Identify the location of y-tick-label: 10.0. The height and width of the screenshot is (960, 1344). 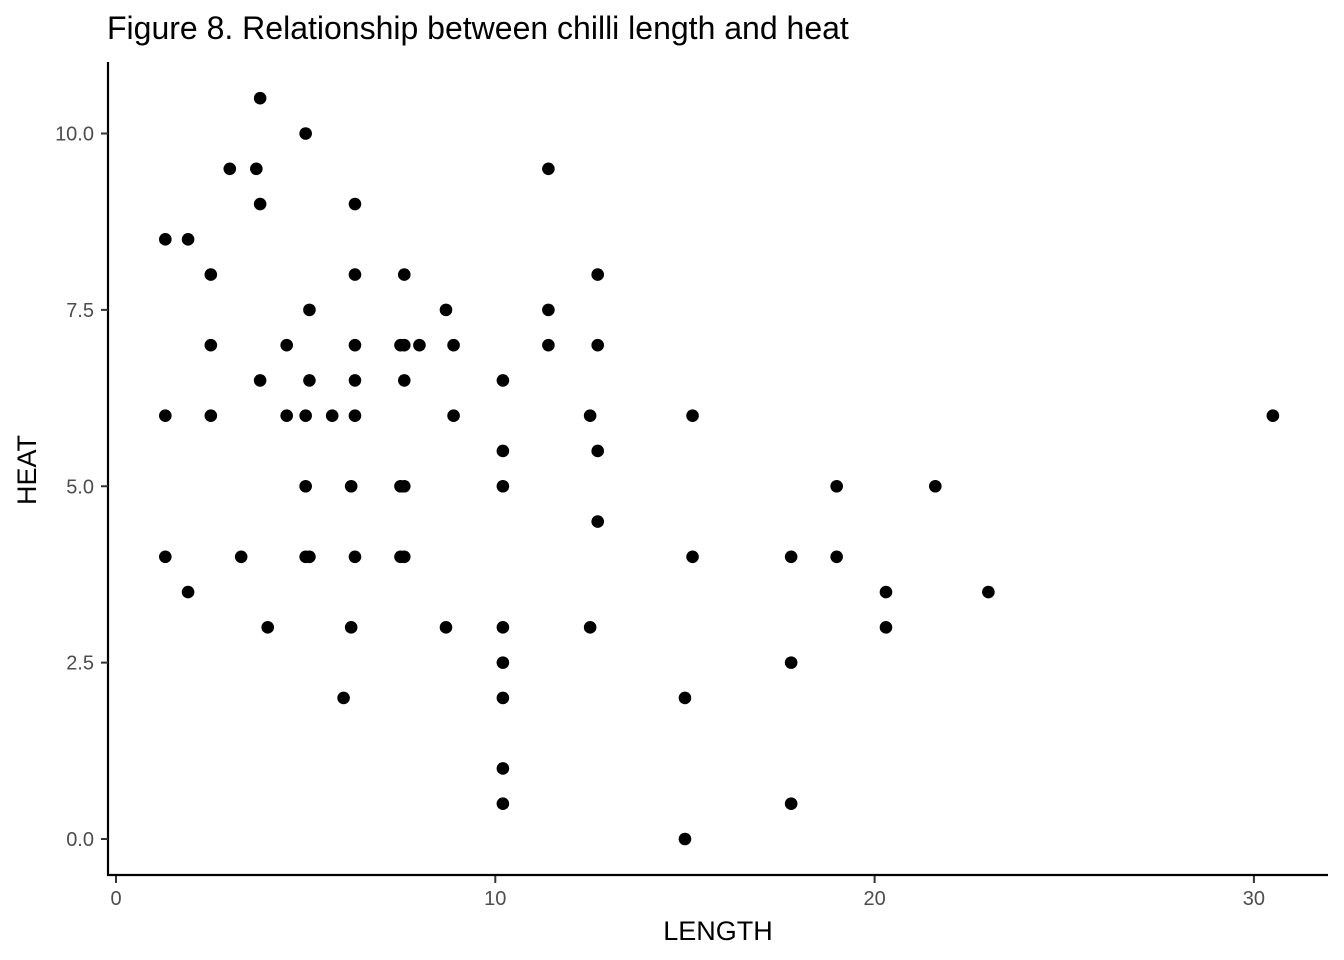
(74, 135).